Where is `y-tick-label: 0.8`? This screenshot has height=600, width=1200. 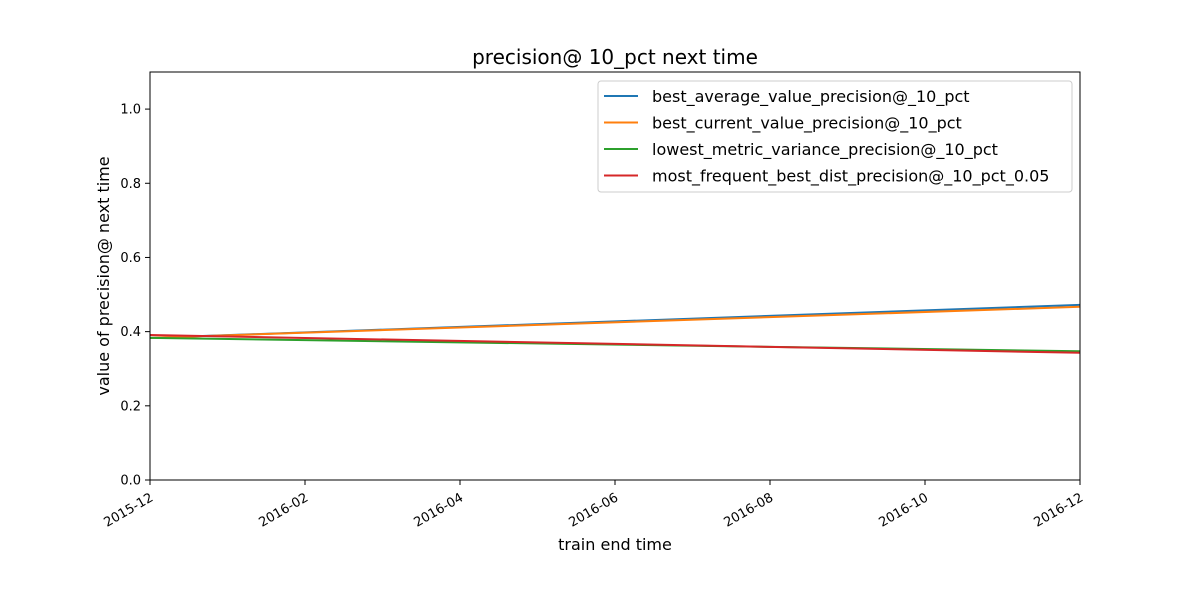
y-tick-label: 0.8 is located at coordinates (130, 184).